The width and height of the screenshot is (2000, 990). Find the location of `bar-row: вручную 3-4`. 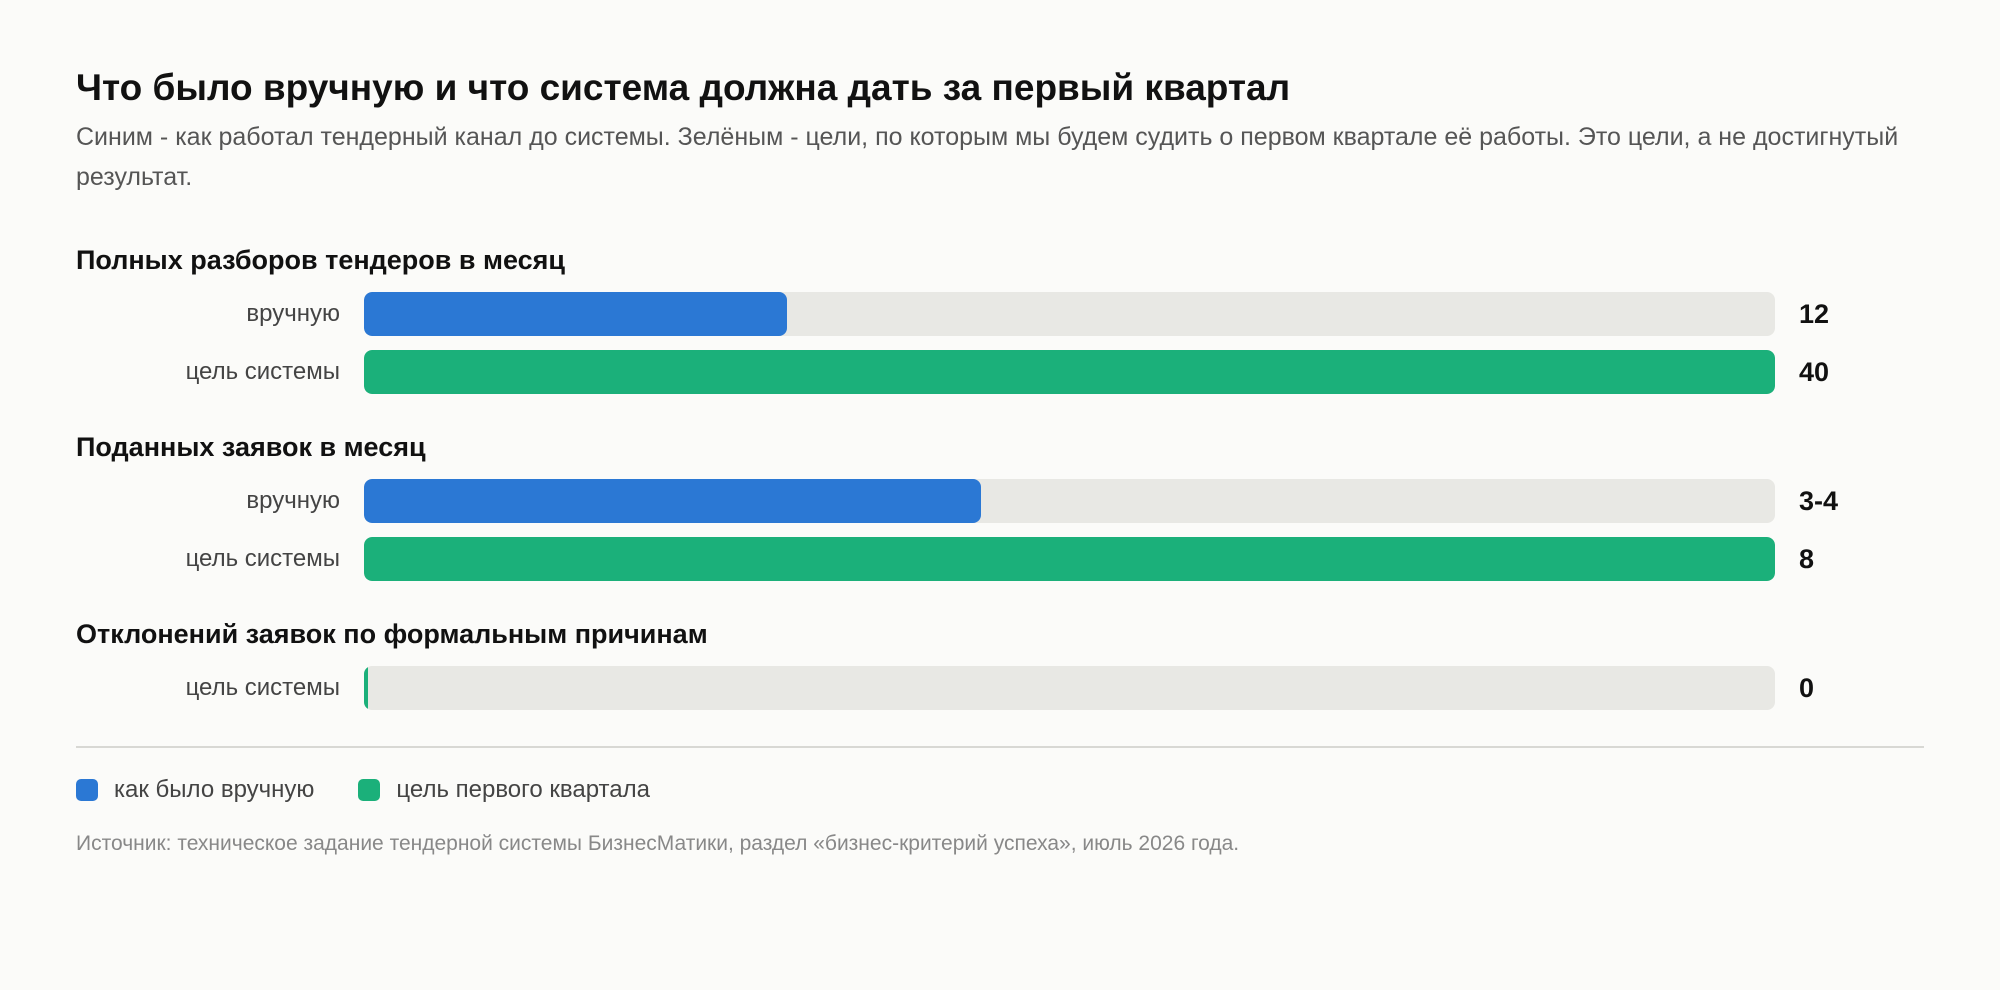

bar-row: вручную 3-4 is located at coordinates (1000, 501).